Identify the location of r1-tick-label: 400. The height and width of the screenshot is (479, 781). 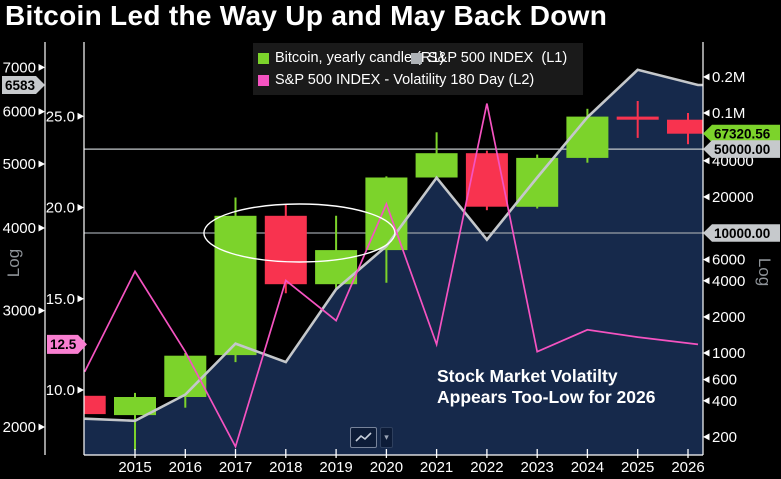
(724, 401).